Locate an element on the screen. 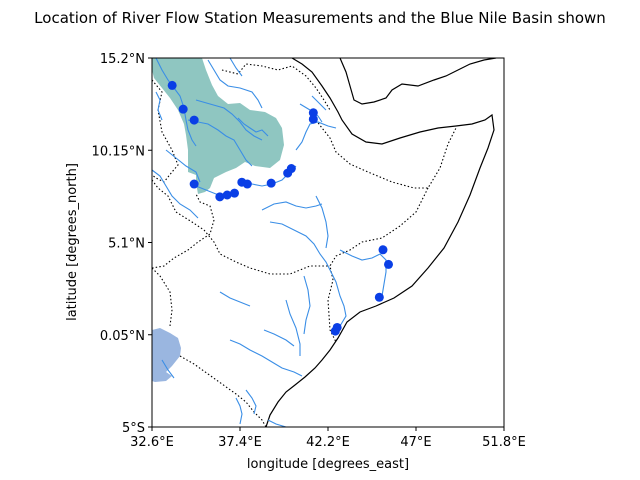 This screenshot has width=640, height=480. coastline-gulf is located at coordinates (418, 81).